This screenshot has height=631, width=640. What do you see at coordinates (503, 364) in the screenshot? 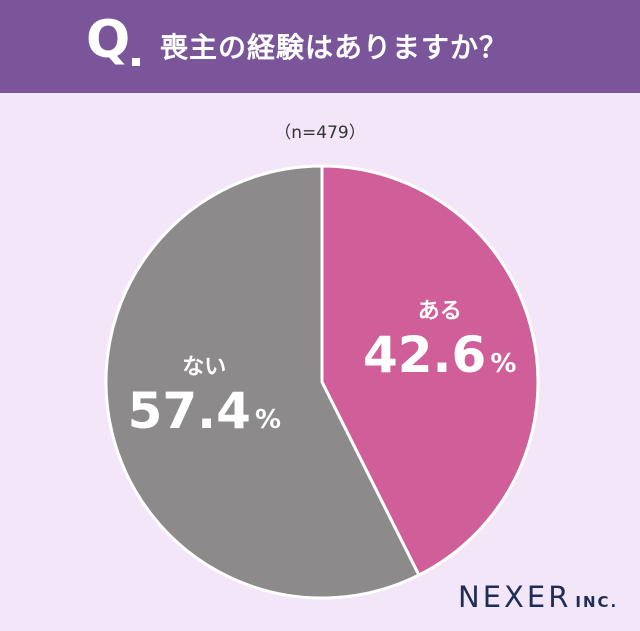
I see `slice-value-unit-1: %` at bounding box center [503, 364].